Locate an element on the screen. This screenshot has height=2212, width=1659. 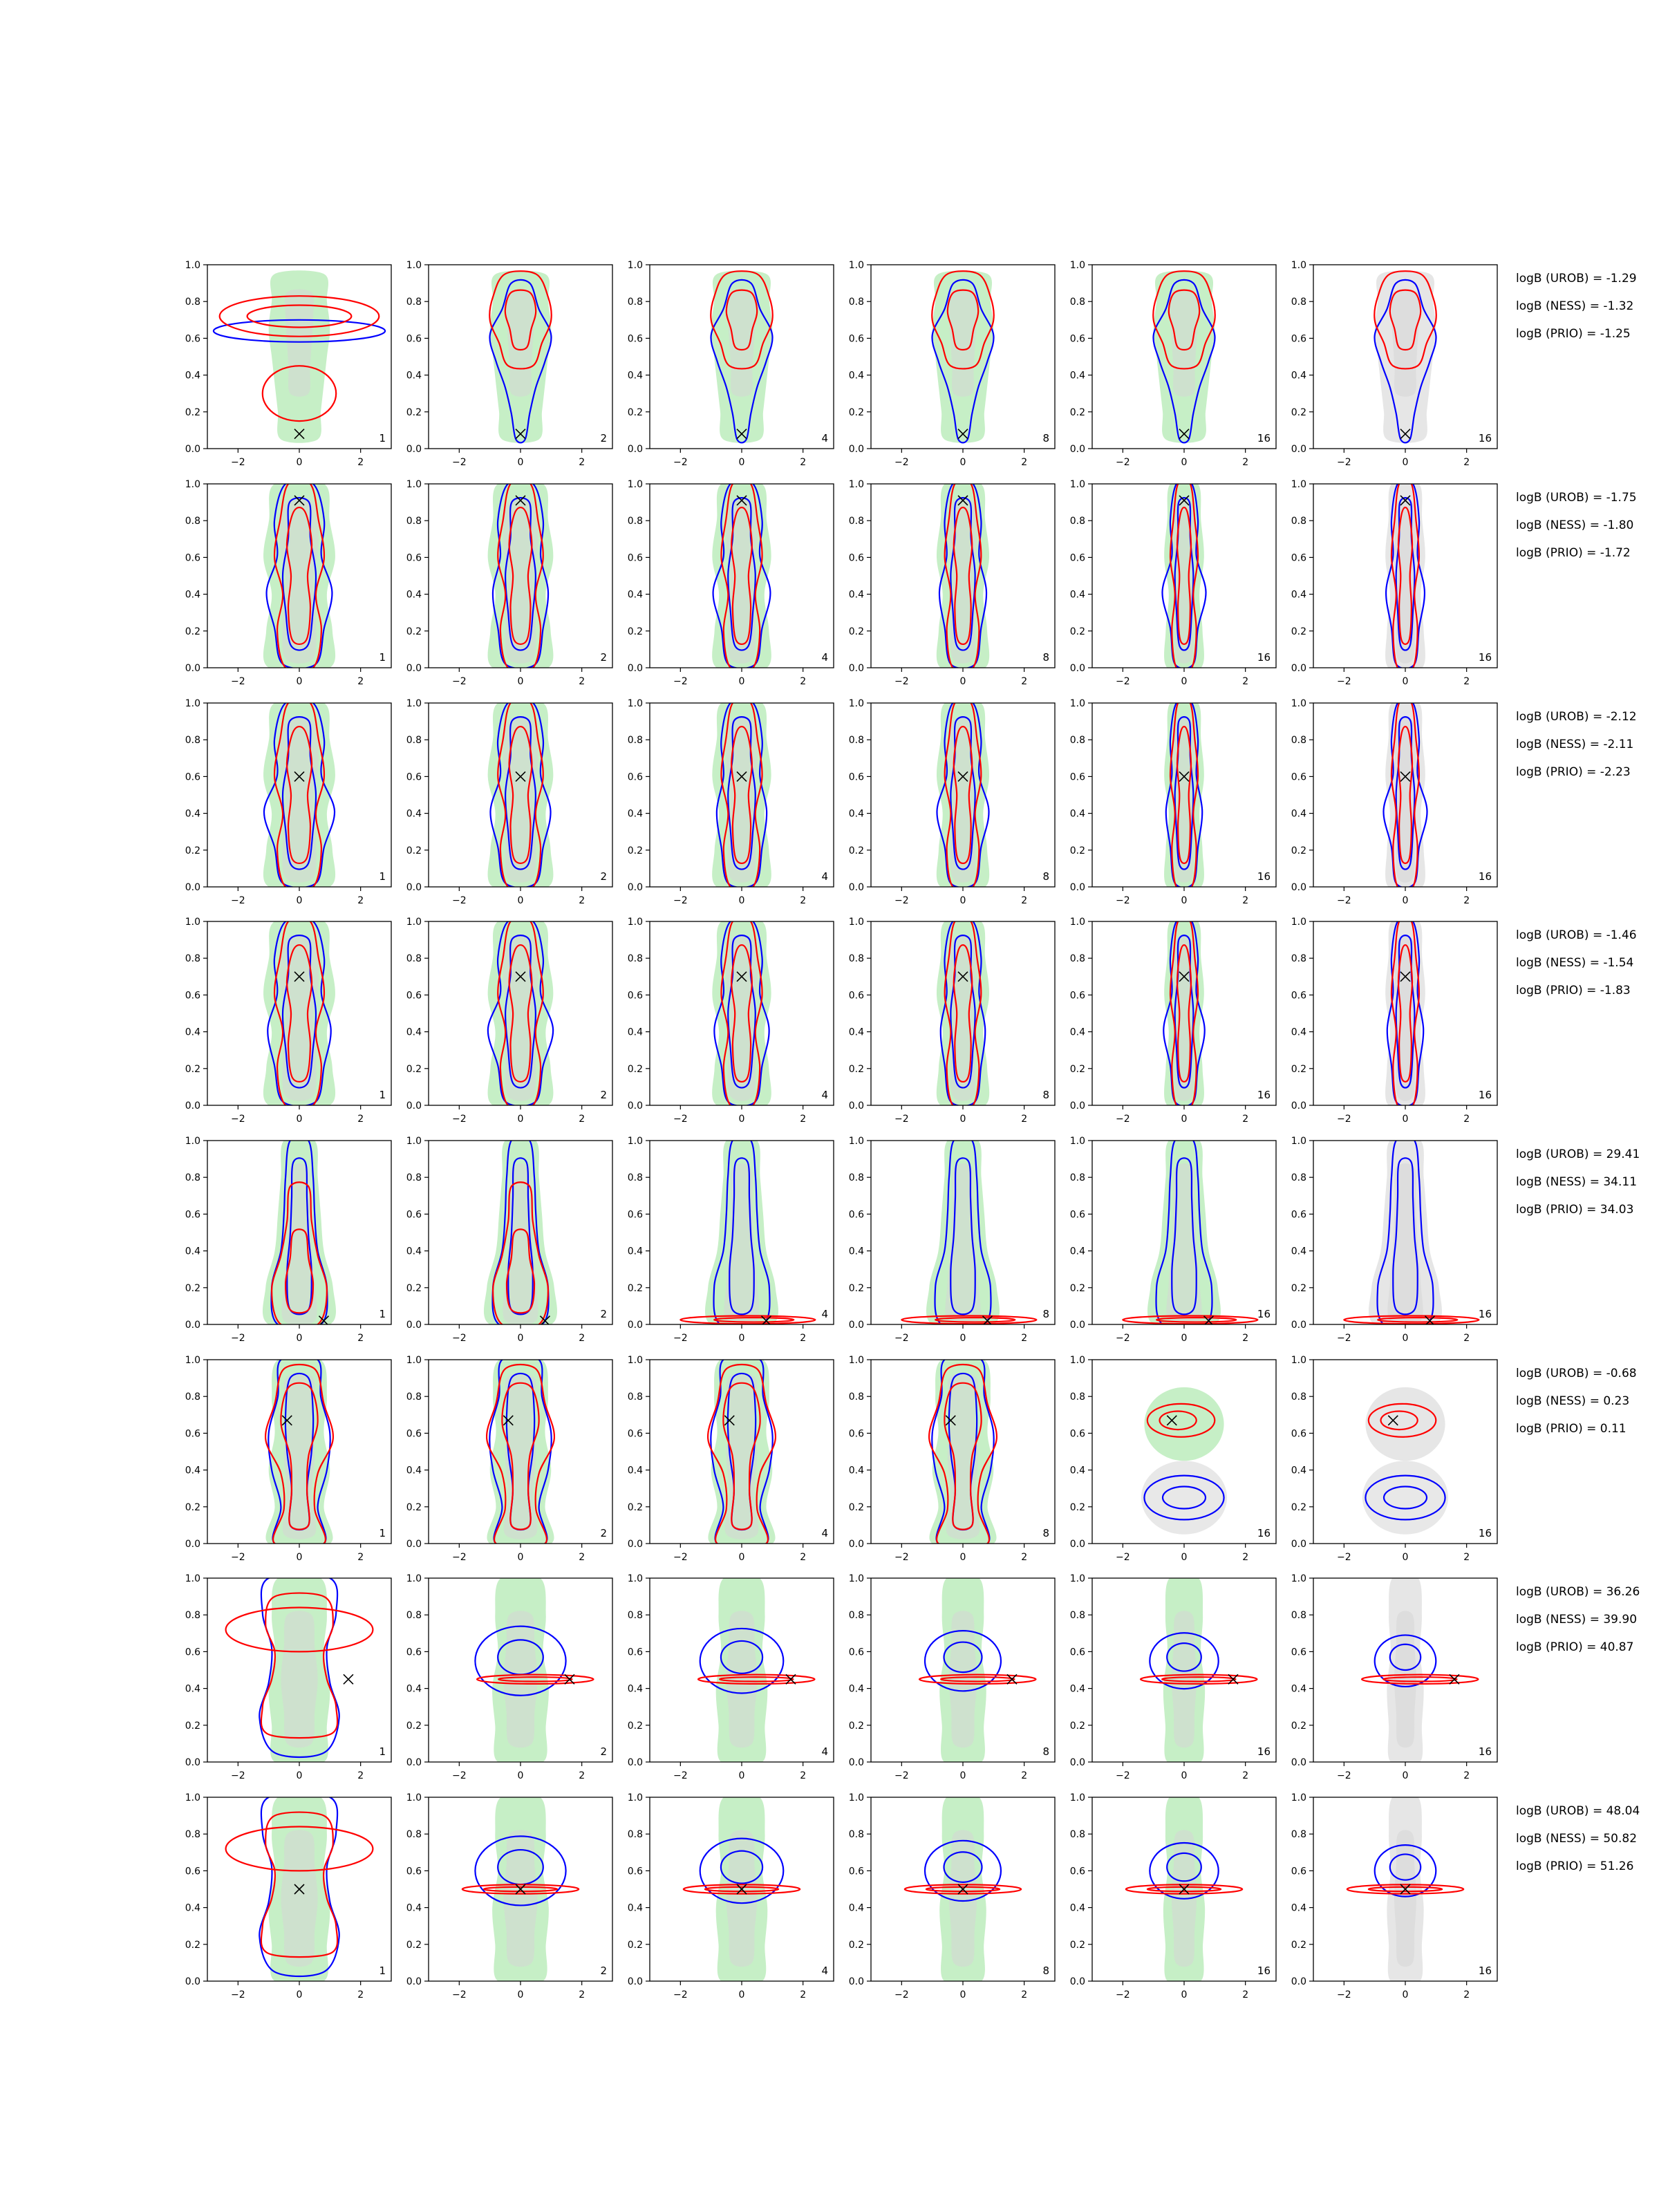
logb-annotation: logB (NESS) = 34.11 is located at coordinates (1577, 1182).